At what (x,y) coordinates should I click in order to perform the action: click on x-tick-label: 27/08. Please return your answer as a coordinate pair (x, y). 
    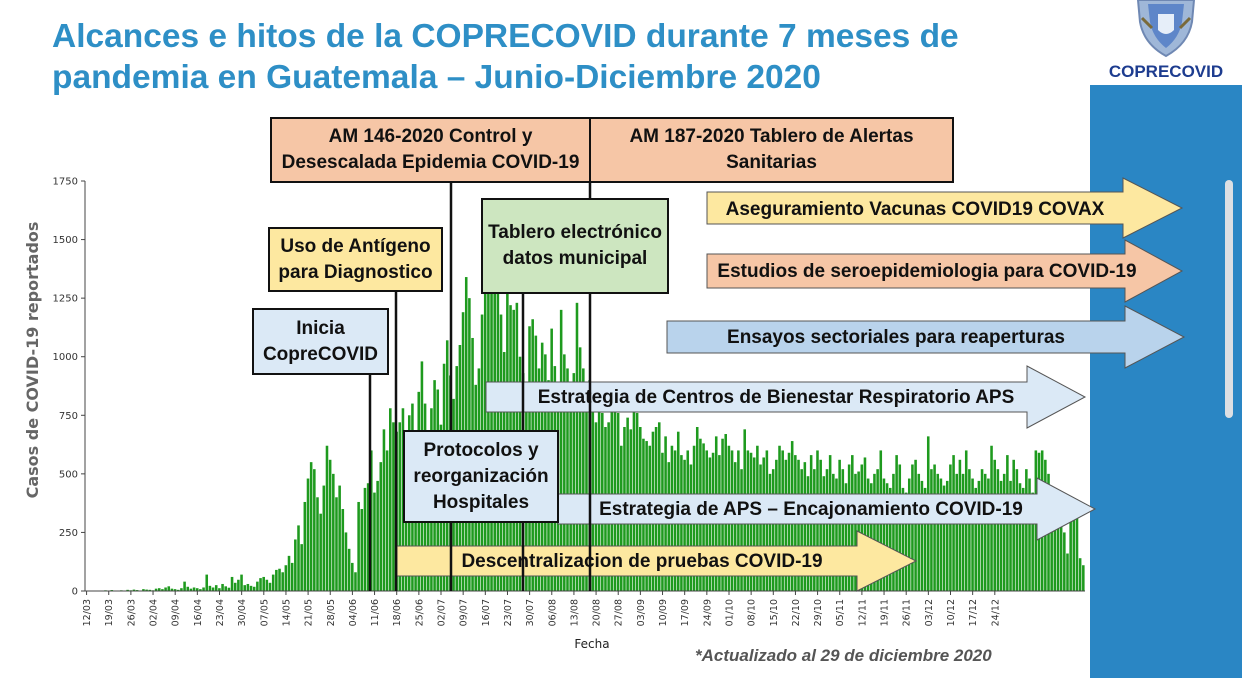
    Looking at the image, I should click on (619, 612).